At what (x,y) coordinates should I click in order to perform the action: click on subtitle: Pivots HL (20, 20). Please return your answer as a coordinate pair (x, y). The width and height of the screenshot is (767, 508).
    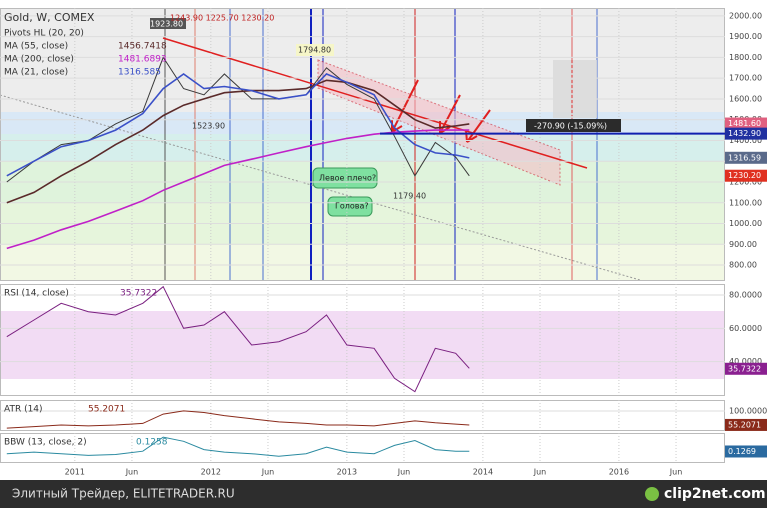
    Looking at the image, I should click on (44, 34).